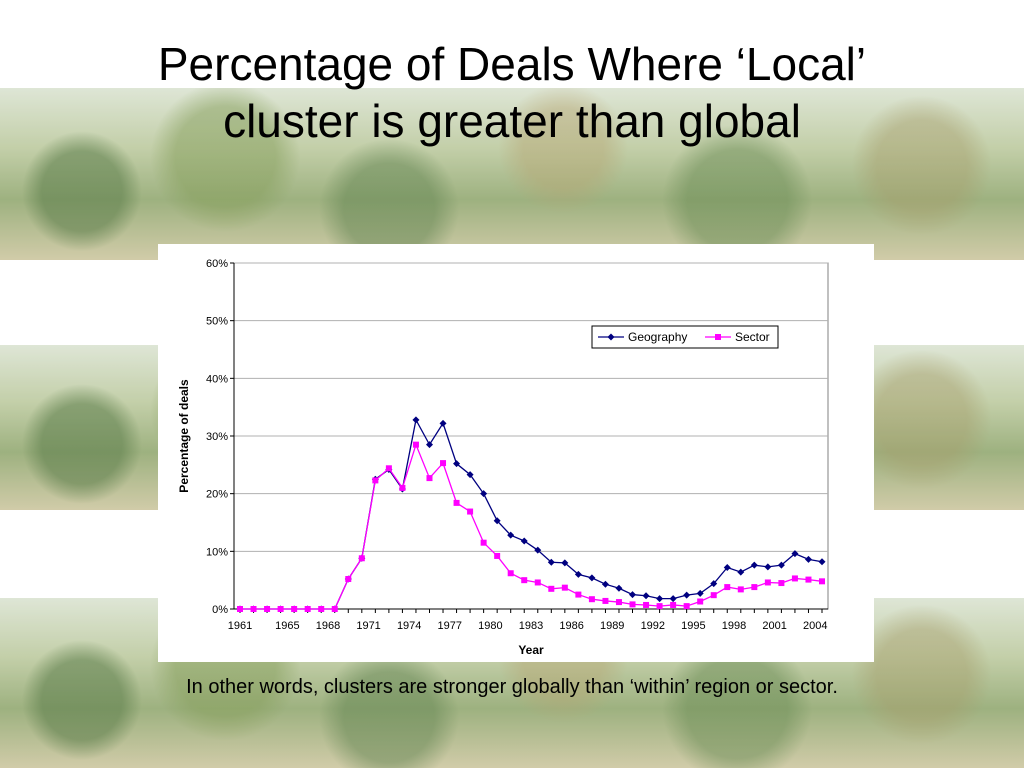 The image size is (1024, 768). What do you see at coordinates (490, 626) in the screenshot?
I see `x-tick-label: 1980` at bounding box center [490, 626].